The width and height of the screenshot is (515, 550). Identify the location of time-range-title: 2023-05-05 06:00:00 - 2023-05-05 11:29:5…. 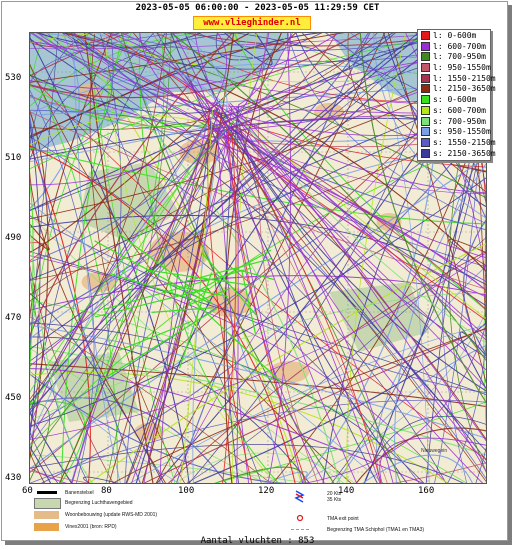
(257, 8).